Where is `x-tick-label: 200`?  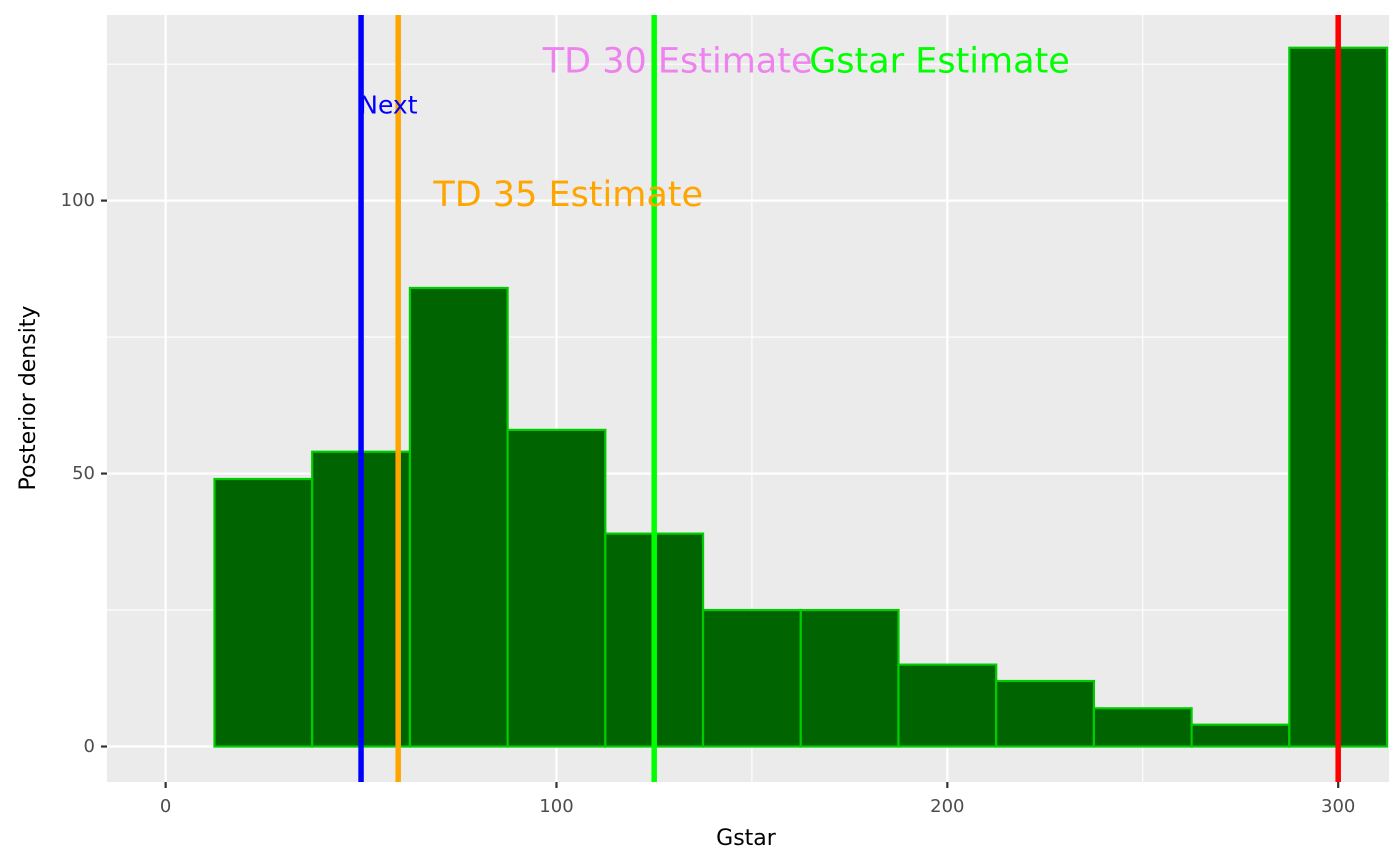
x-tick-label: 200 is located at coordinates (947, 806).